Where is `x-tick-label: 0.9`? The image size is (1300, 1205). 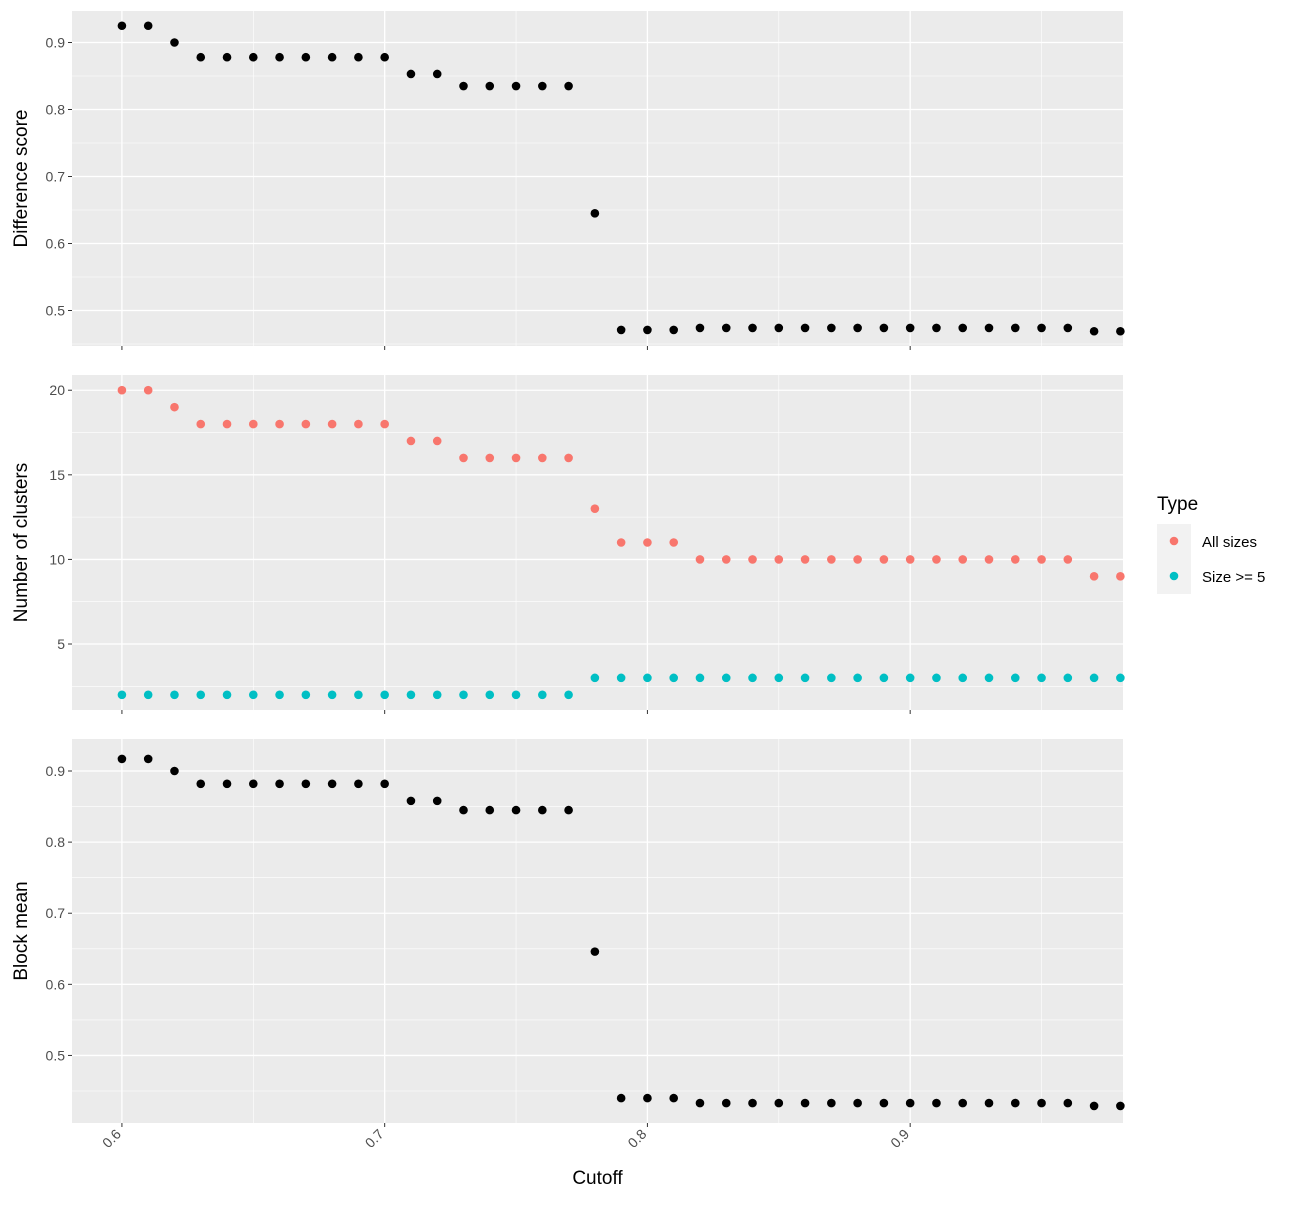 x-tick-label: 0.9 is located at coordinates (899, 1138).